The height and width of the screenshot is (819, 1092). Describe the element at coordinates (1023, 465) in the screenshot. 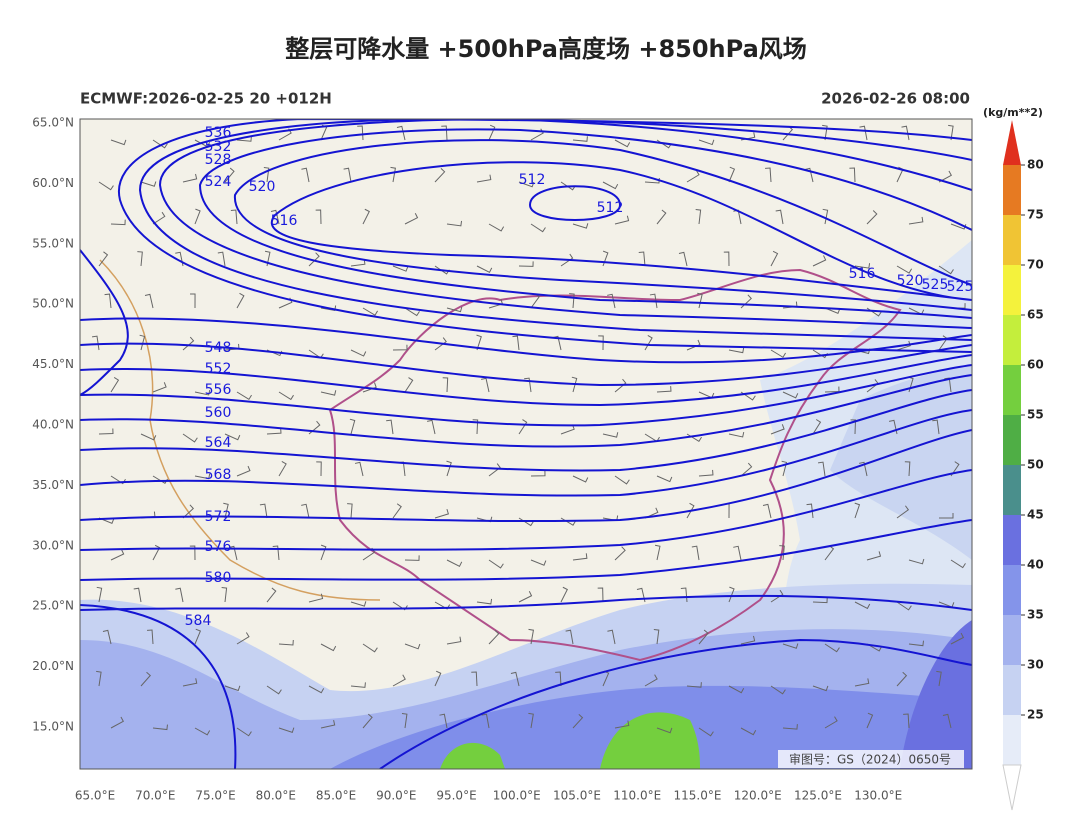

I see `colorbar: 25 30 35 40 45 50 55 60 65 70 75 80` at that location.